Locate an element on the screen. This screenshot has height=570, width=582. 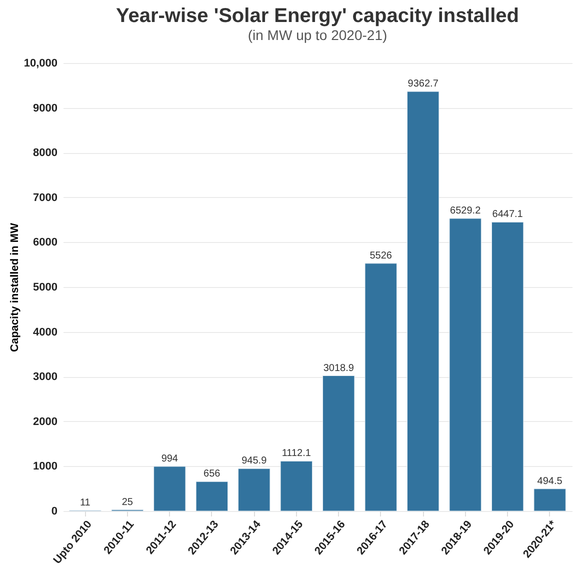
y-tick-label: 9000 is located at coordinates (45, 108).